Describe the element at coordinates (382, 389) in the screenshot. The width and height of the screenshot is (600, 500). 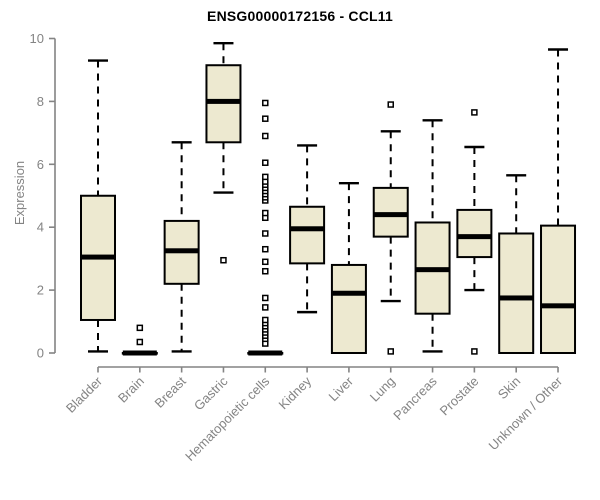
I see `x-category-label: Lung` at that location.